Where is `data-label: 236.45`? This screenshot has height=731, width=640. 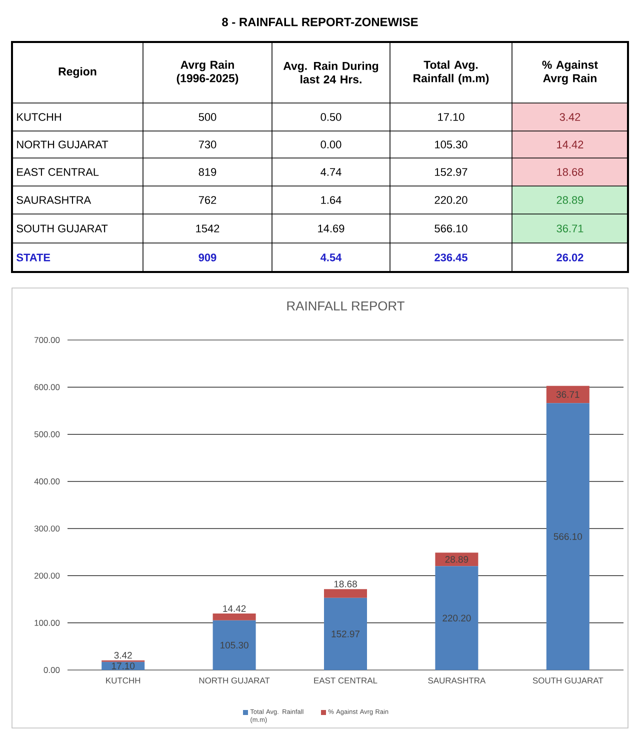
data-label: 236.45 is located at coordinates (451, 258).